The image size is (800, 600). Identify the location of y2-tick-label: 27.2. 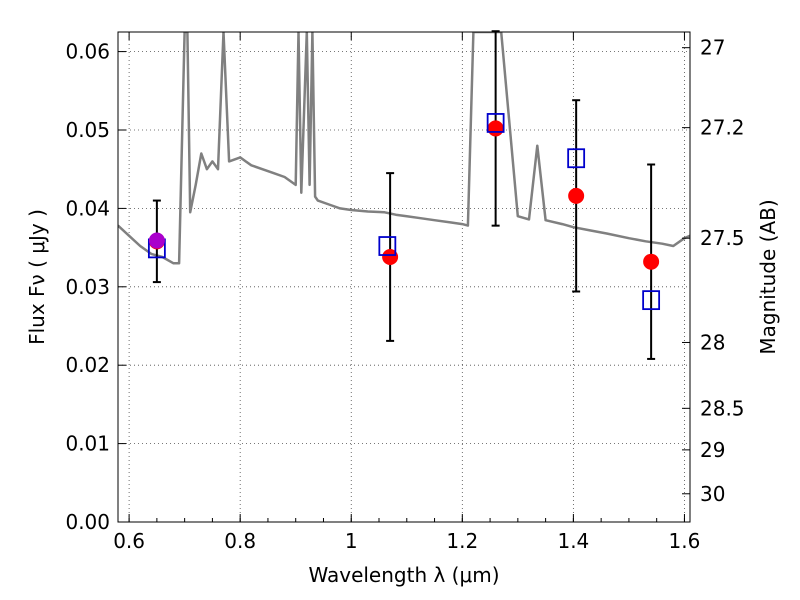
(722, 128).